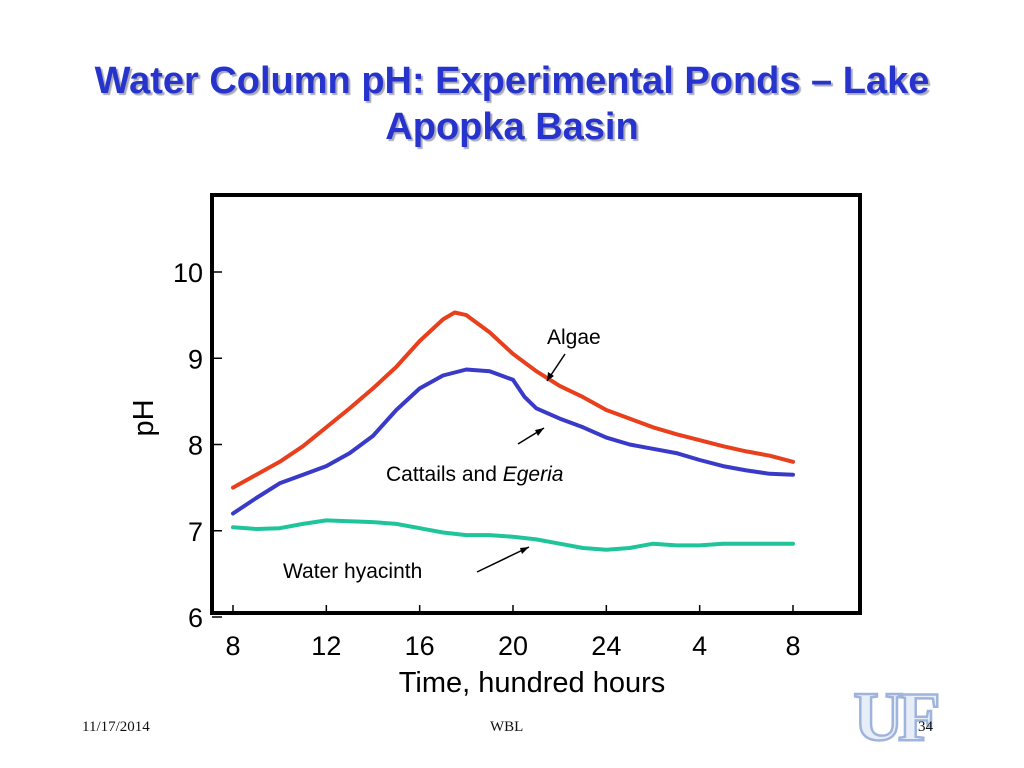 The width and height of the screenshot is (1024, 768). I want to click on y-tick-label: 8, so click(195, 446).